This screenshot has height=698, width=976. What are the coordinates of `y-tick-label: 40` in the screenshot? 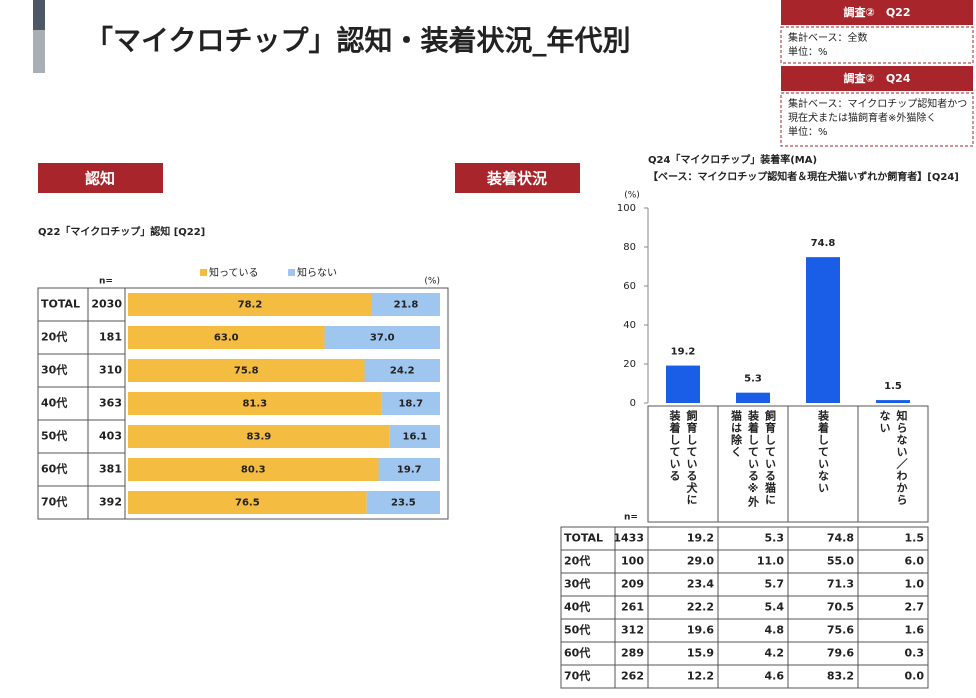 It's located at (629, 325).